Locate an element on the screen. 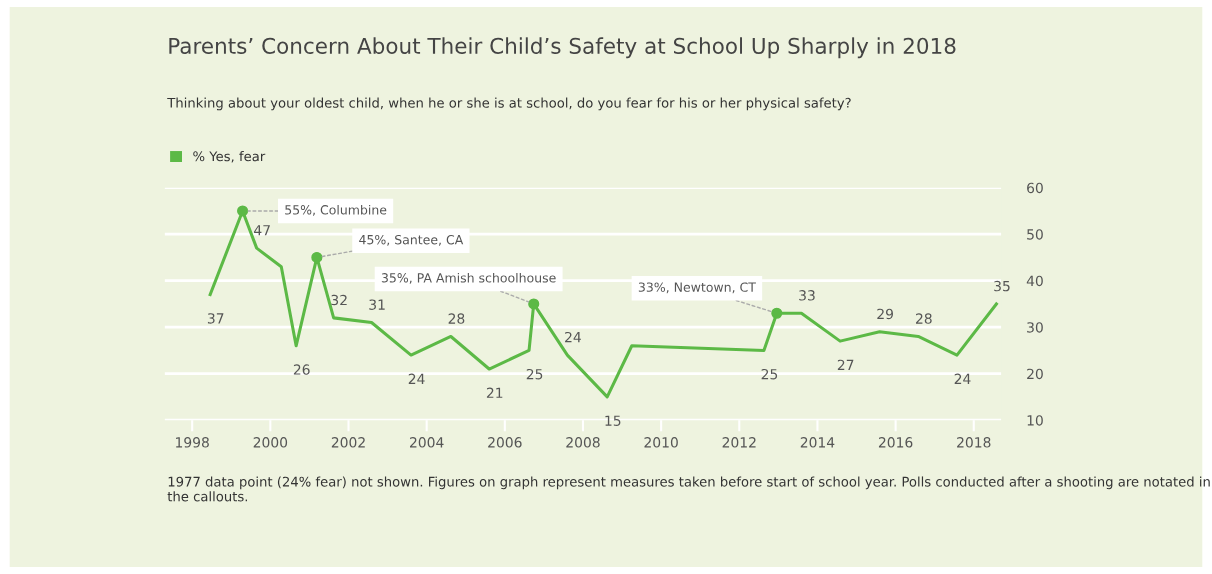 This screenshot has height=574, width=1212. chart-title: Parents’ Concern About Their Child’s Safety at School Up Sharply in 2018 is located at coordinates (562, 48).